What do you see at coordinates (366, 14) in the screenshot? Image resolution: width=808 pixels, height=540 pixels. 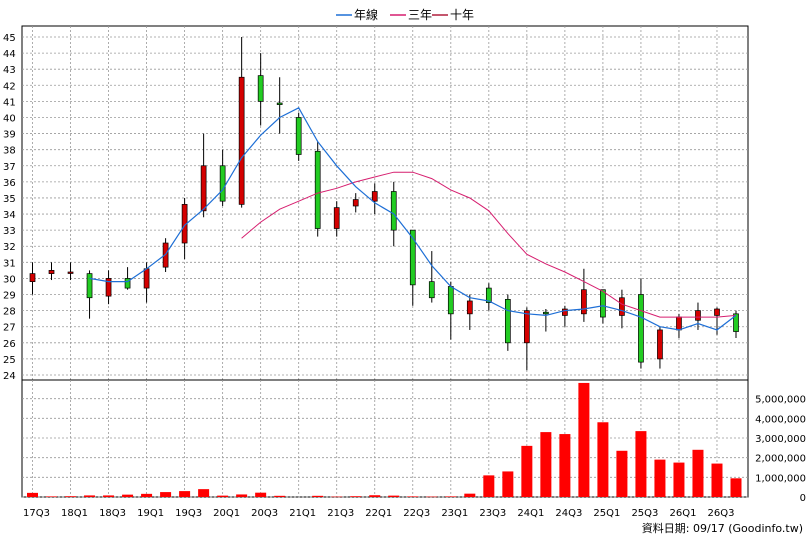 I see `legend-year-label: 年線` at bounding box center [366, 14].